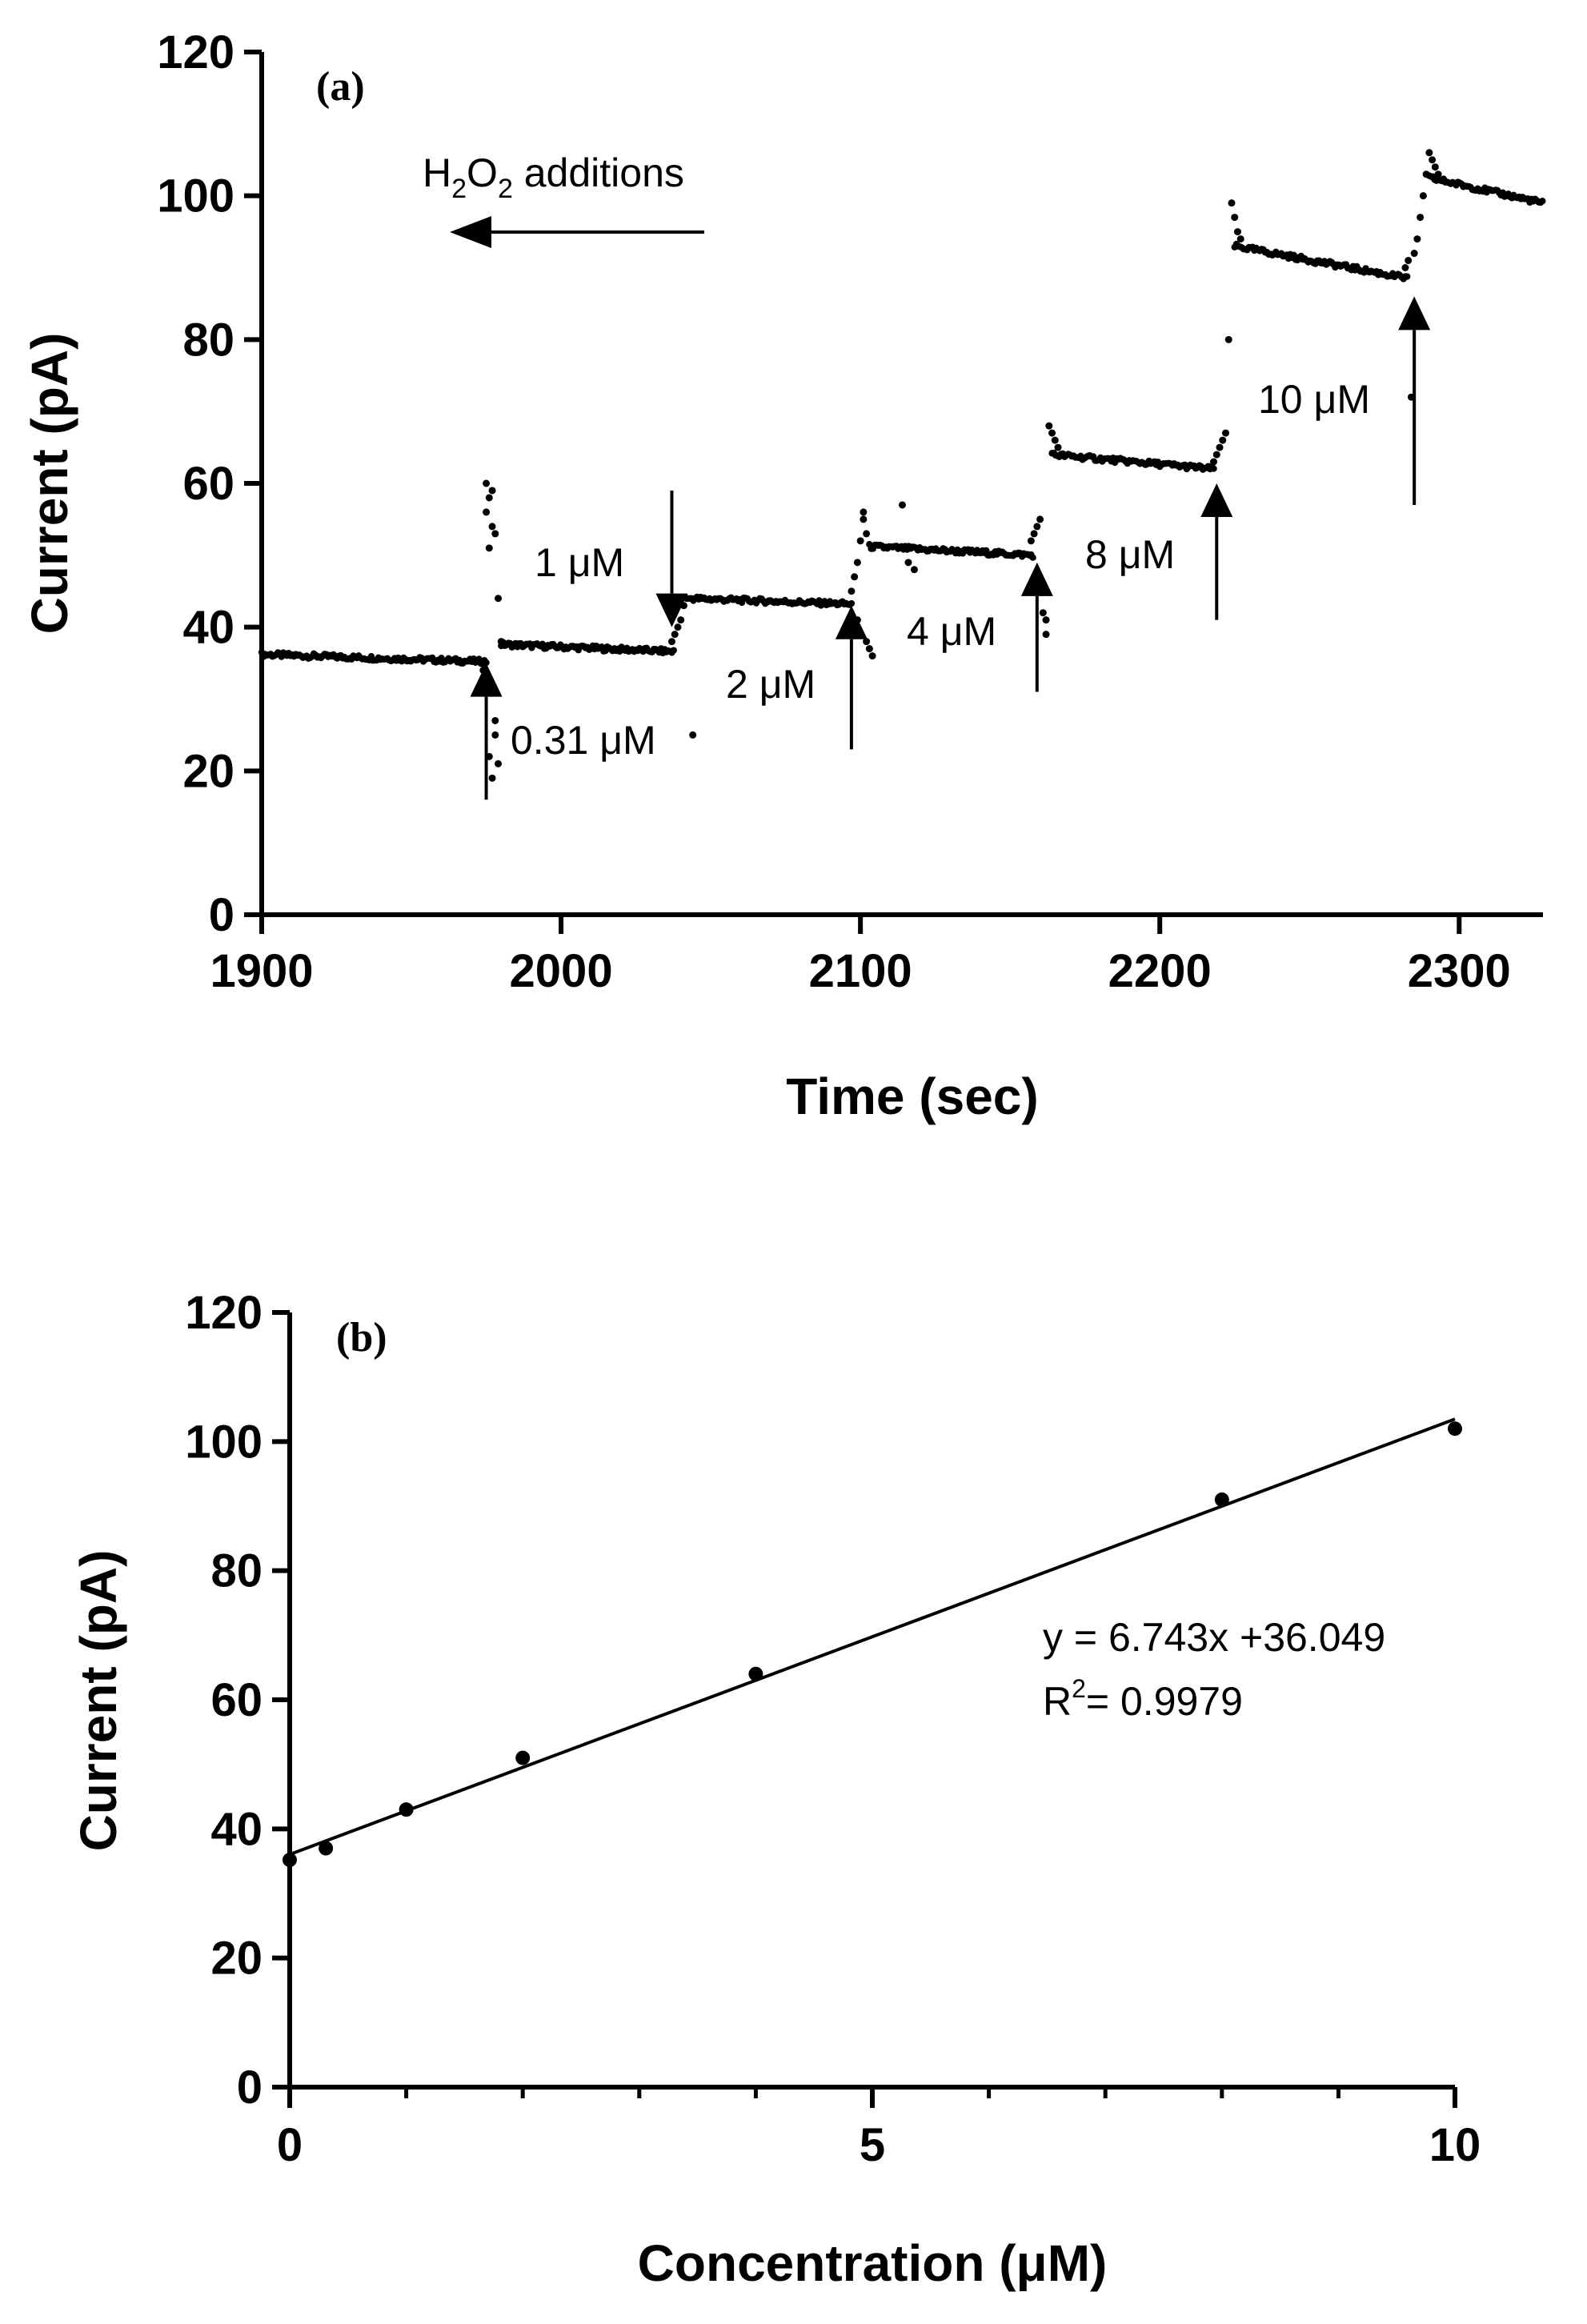  I want to click on x-tick-label: 0, so click(290, 2145).